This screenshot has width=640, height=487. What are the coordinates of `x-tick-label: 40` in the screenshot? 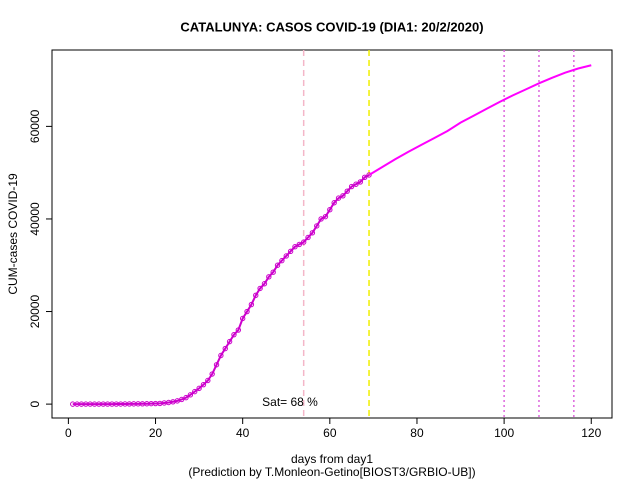 It's located at (243, 433).